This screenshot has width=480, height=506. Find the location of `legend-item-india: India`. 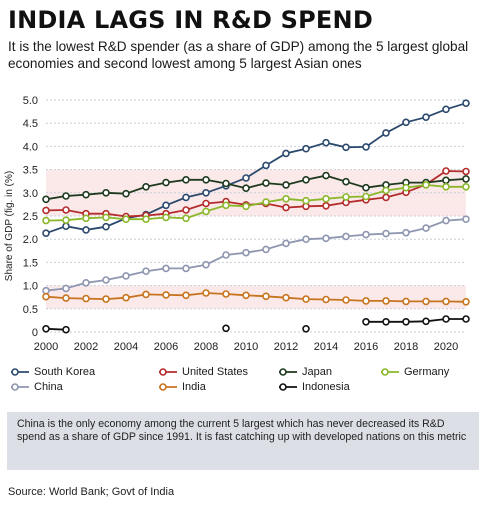

legend-item-india: India is located at coordinates (182, 387).